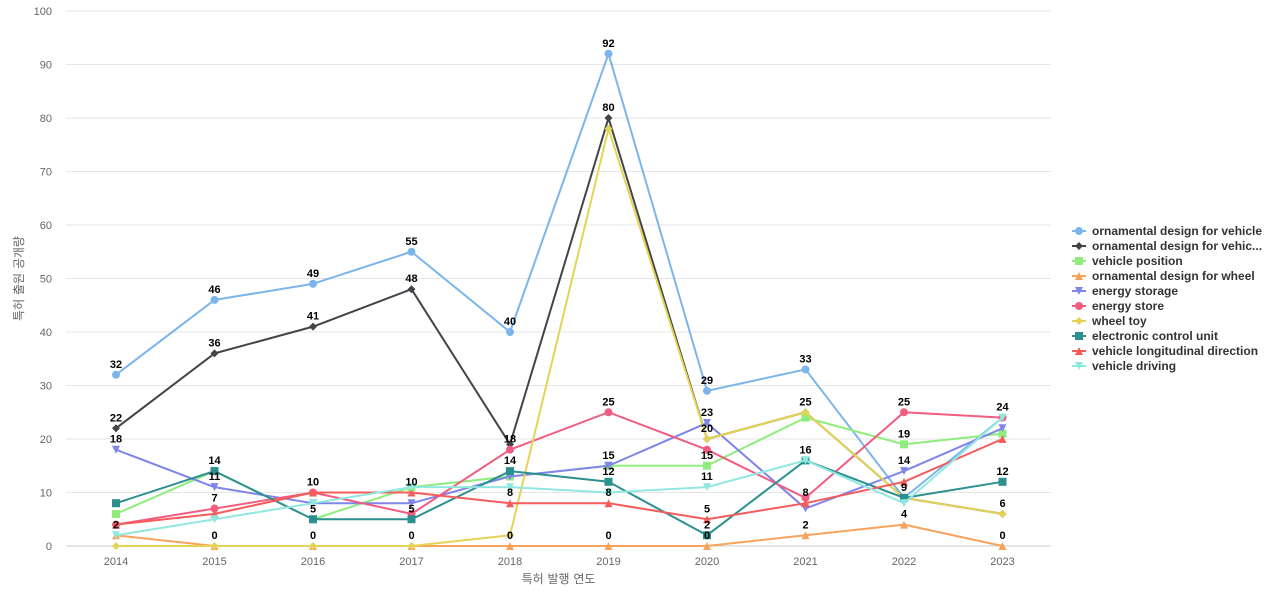 The image size is (1280, 600). What do you see at coordinates (1134, 366) in the screenshot?
I see `legend-label: vehicle driving` at bounding box center [1134, 366].